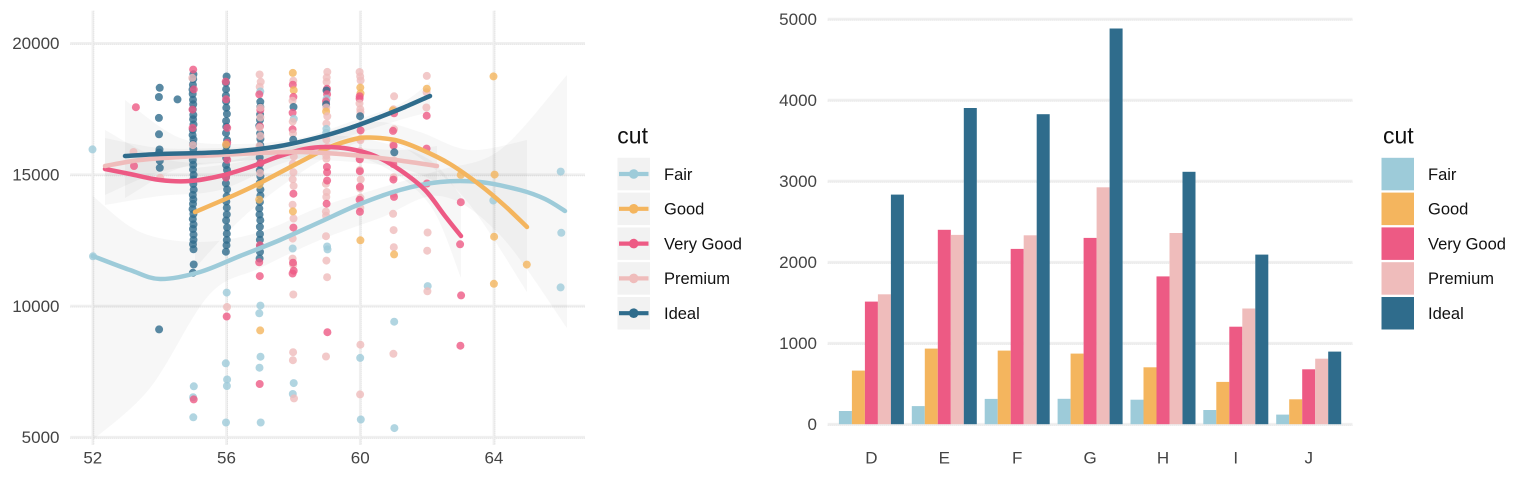 The height and width of the screenshot is (485, 1536). Describe the element at coordinates (1017, 458) in the screenshot. I see `svg-text: F` at that location.